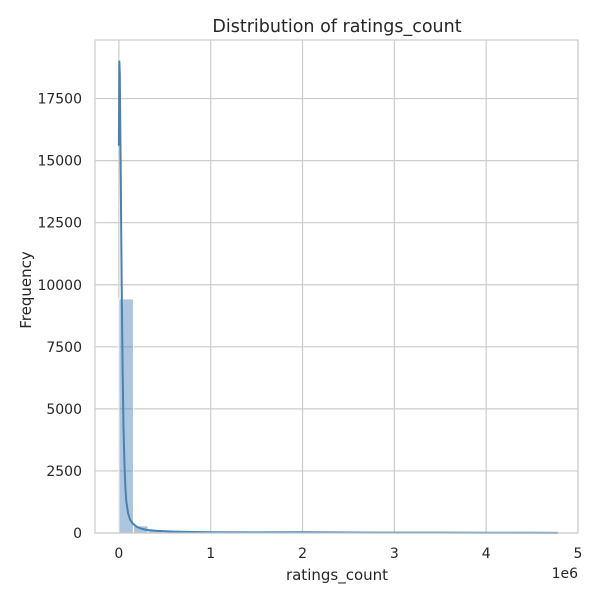 This screenshot has height=600, width=600. I want to click on y-tick-labels: 0 2500 5000 7500 10000 12500 15000 17500, so click(59, 317).